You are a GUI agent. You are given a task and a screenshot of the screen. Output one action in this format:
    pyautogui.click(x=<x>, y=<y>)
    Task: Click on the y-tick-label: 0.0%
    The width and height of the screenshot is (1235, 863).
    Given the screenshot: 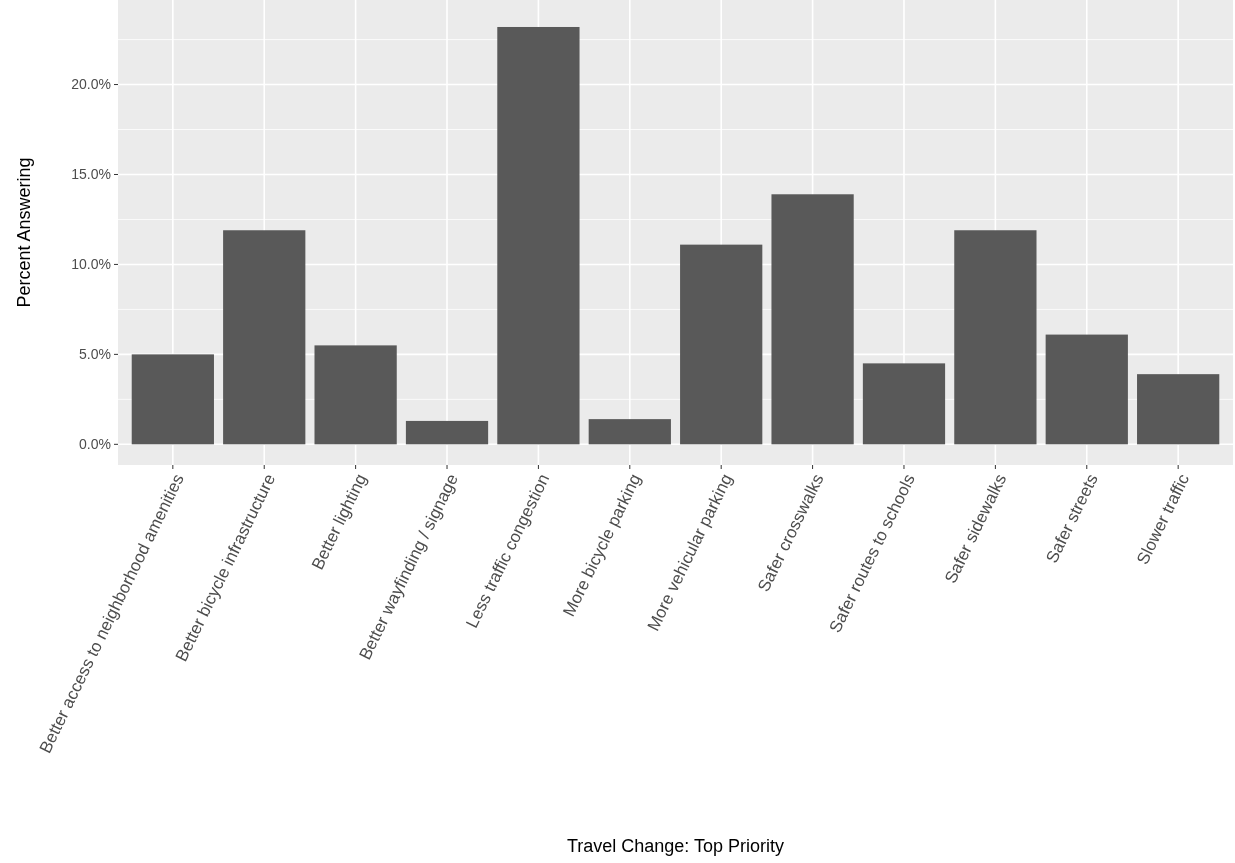 What is the action you would take?
    pyautogui.click(x=95, y=444)
    